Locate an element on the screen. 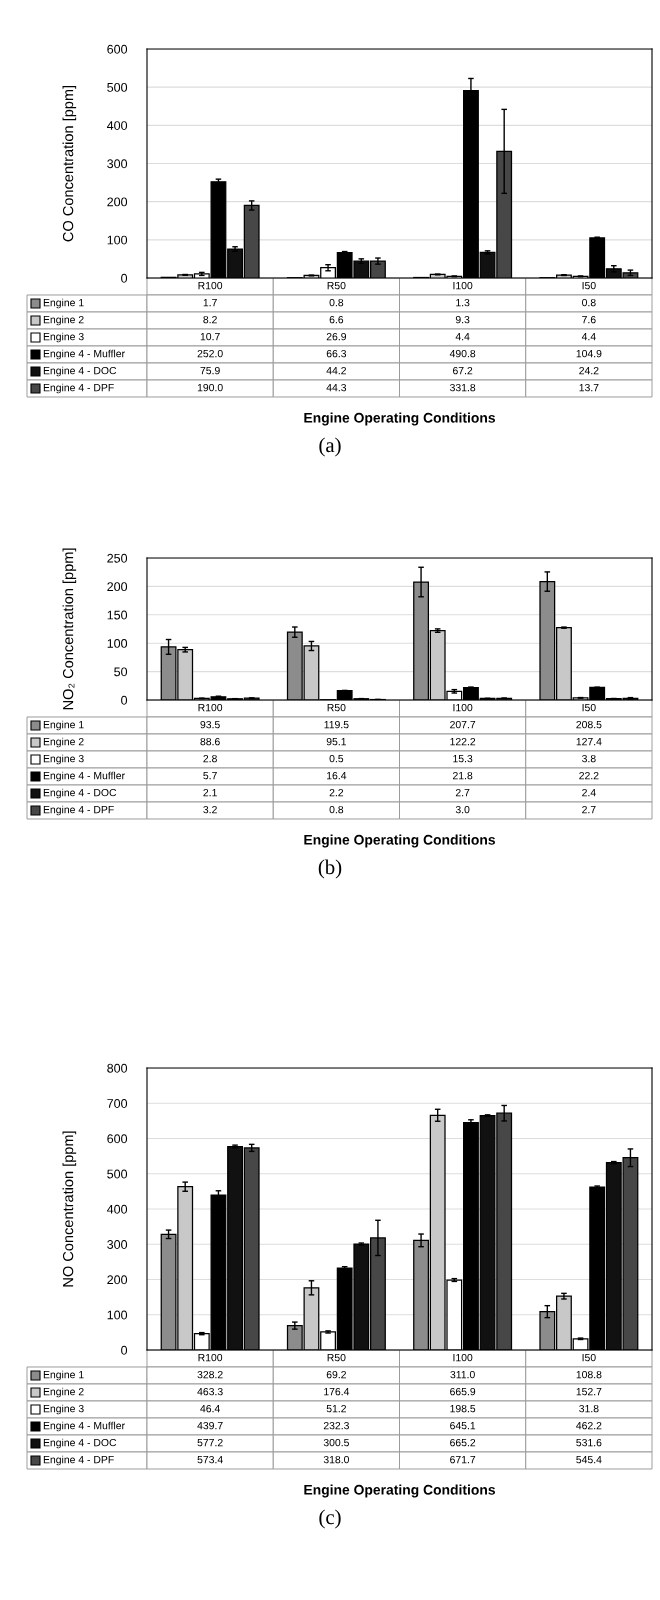 Image resolution: width=660 pixels, height=1600 pixels. data-label: 577.2 is located at coordinates (210, 1442).